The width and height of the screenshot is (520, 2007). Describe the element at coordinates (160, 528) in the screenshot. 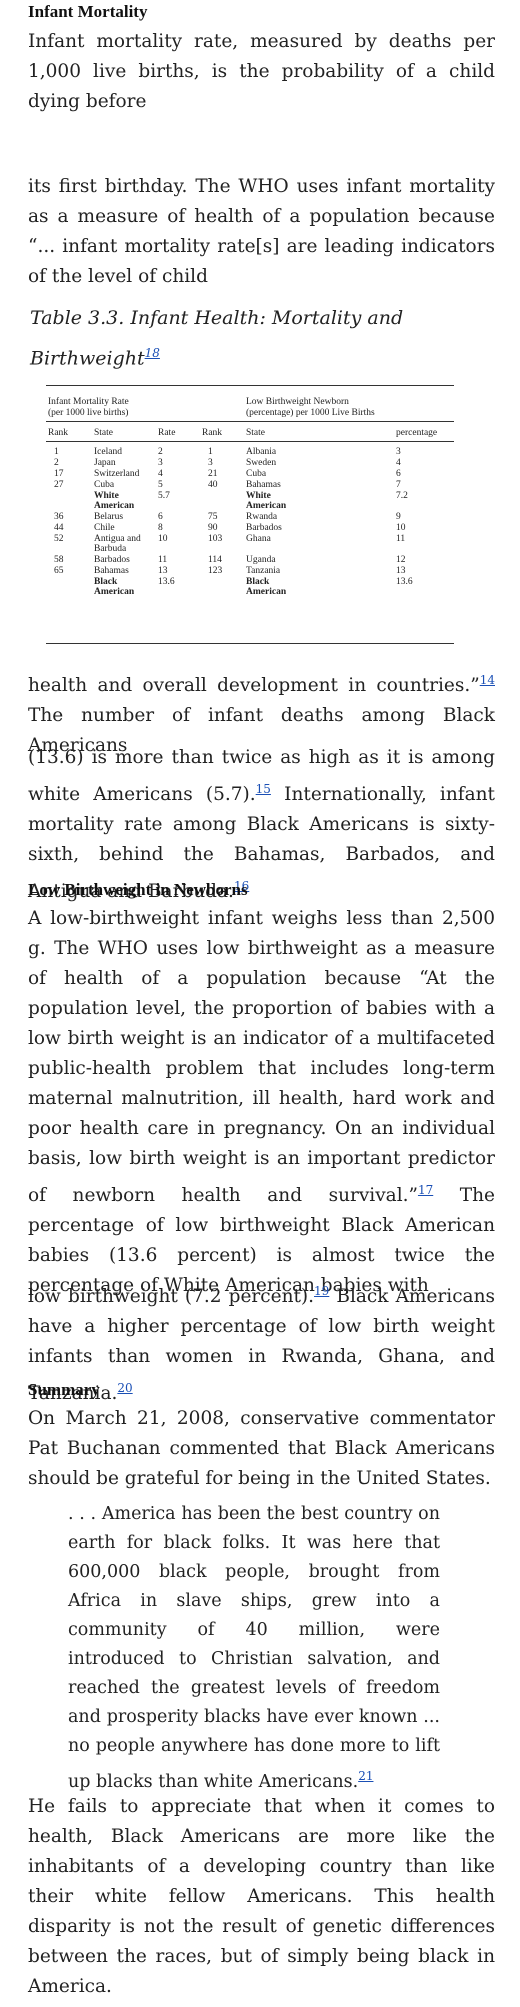

I see `table-cell-rate: 8` at that location.